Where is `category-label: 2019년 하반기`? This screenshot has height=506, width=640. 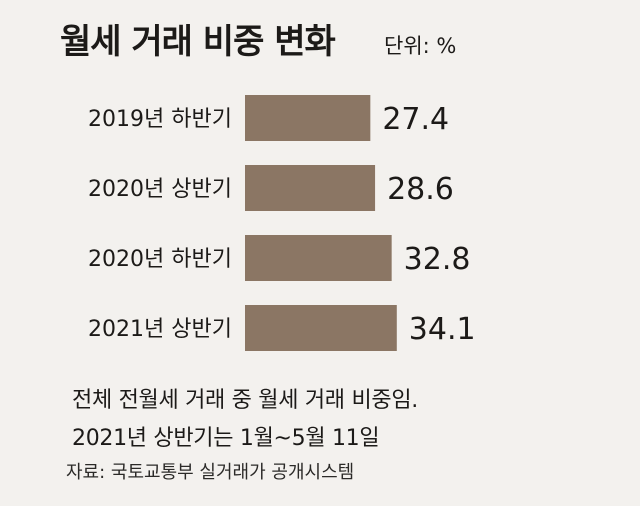
category-label: 2019년 하반기 is located at coordinates (160, 119).